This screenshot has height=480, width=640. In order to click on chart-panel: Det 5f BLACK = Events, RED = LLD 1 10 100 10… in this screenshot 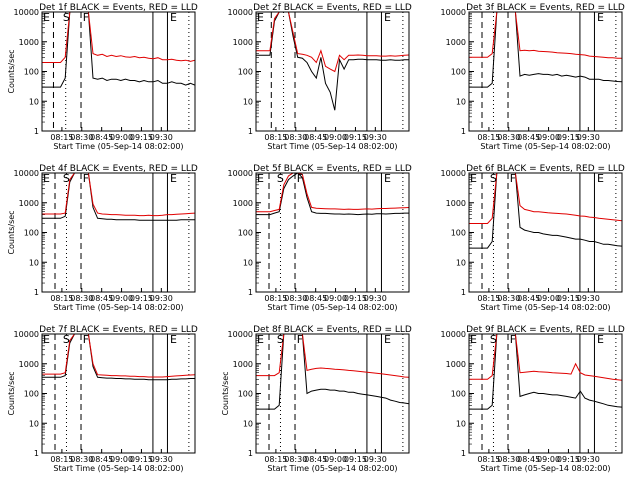, I will do `click(320, 238)`.